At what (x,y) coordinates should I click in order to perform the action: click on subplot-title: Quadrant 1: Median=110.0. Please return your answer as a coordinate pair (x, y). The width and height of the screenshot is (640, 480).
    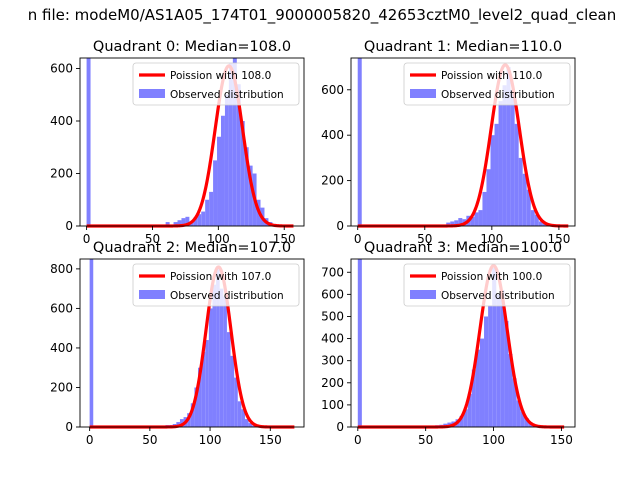
    Looking at the image, I should click on (463, 47).